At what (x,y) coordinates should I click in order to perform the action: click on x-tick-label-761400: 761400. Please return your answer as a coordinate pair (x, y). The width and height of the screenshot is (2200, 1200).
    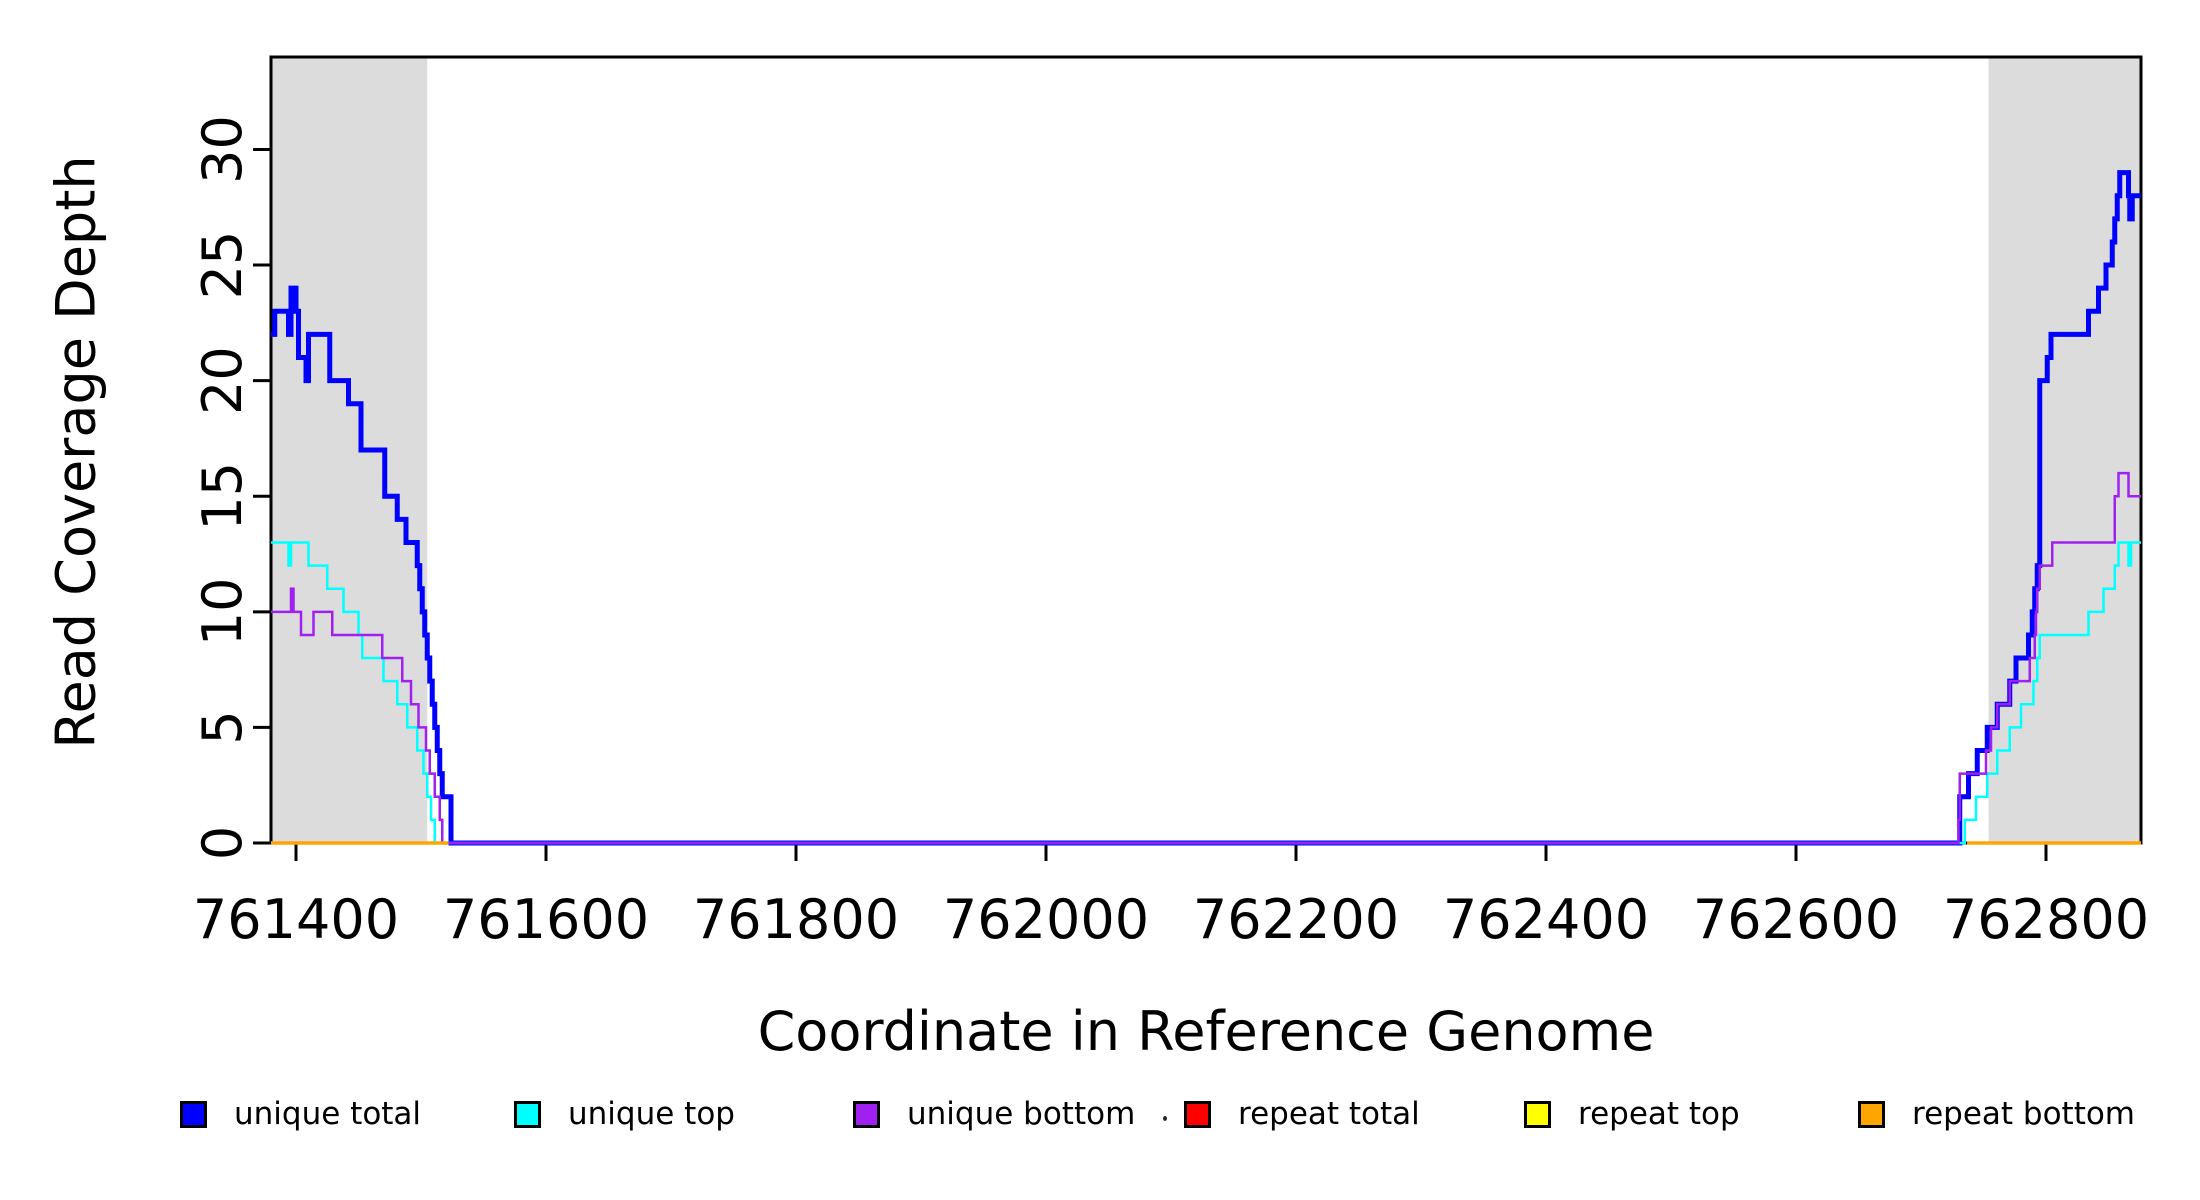
    Looking at the image, I should click on (296, 919).